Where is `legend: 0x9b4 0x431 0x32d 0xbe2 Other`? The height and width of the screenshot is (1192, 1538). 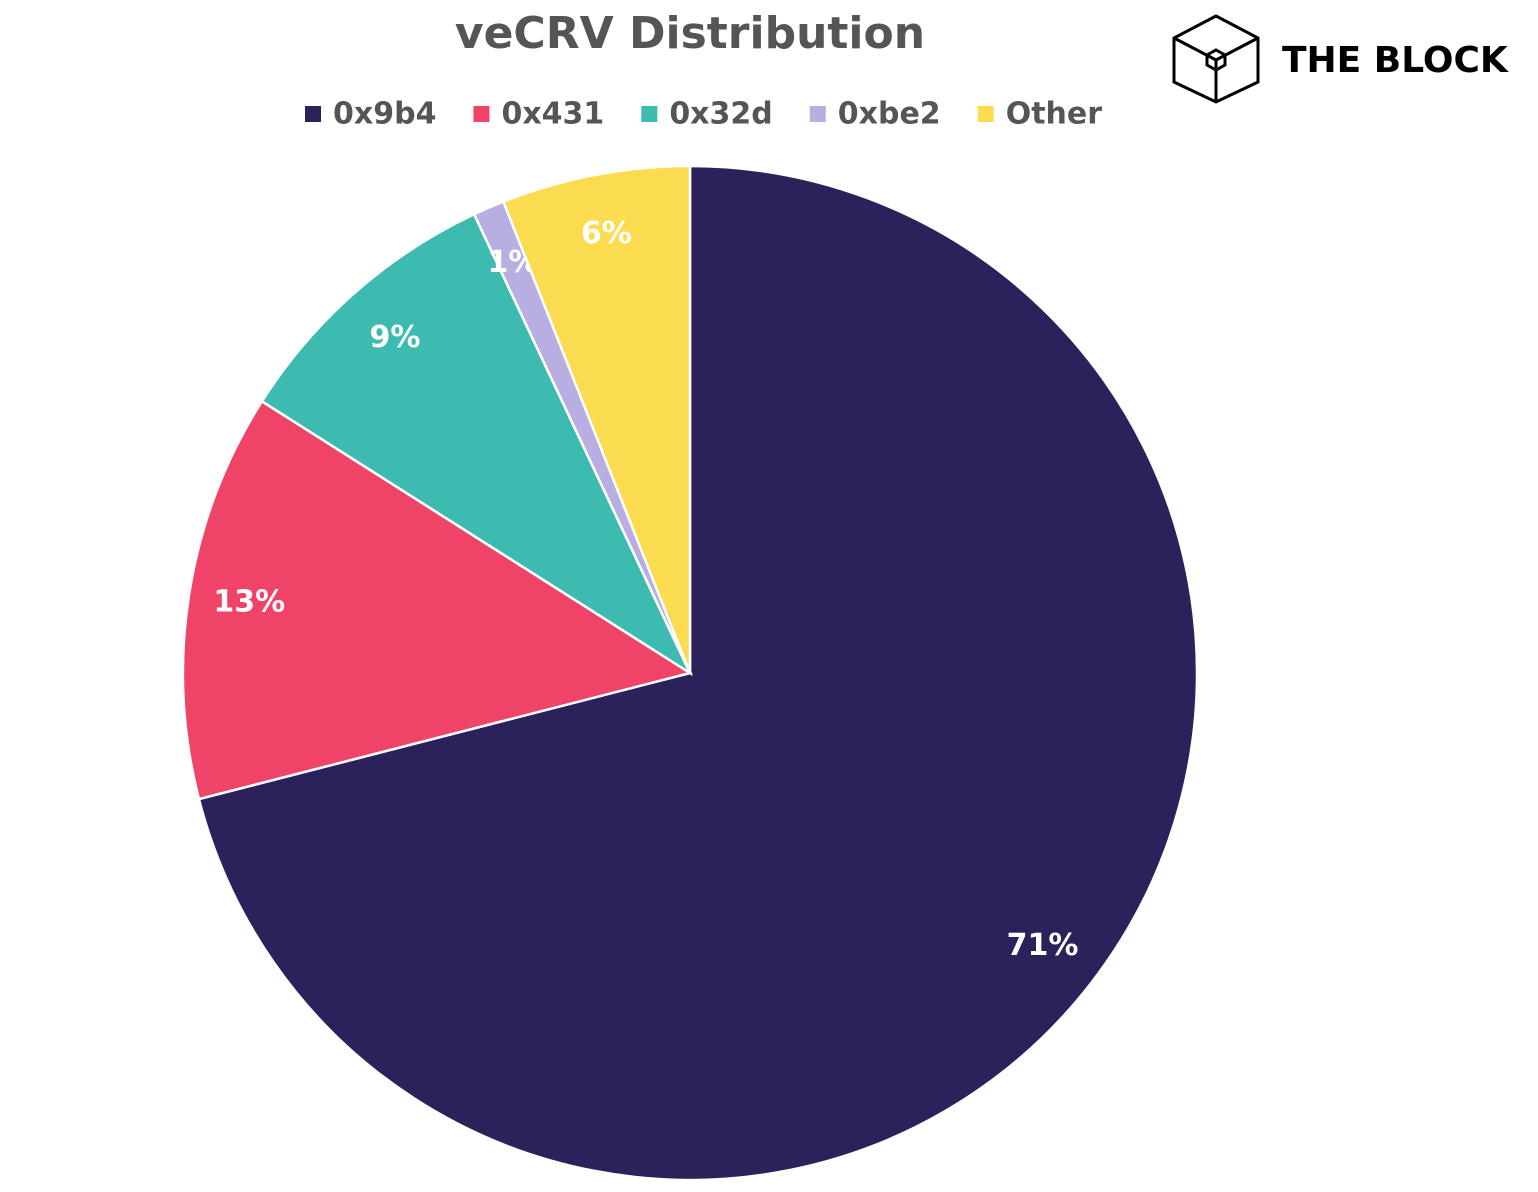
legend: 0x9b4 0x431 0x32d 0xbe2 Other is located at coordinates (703, 114).